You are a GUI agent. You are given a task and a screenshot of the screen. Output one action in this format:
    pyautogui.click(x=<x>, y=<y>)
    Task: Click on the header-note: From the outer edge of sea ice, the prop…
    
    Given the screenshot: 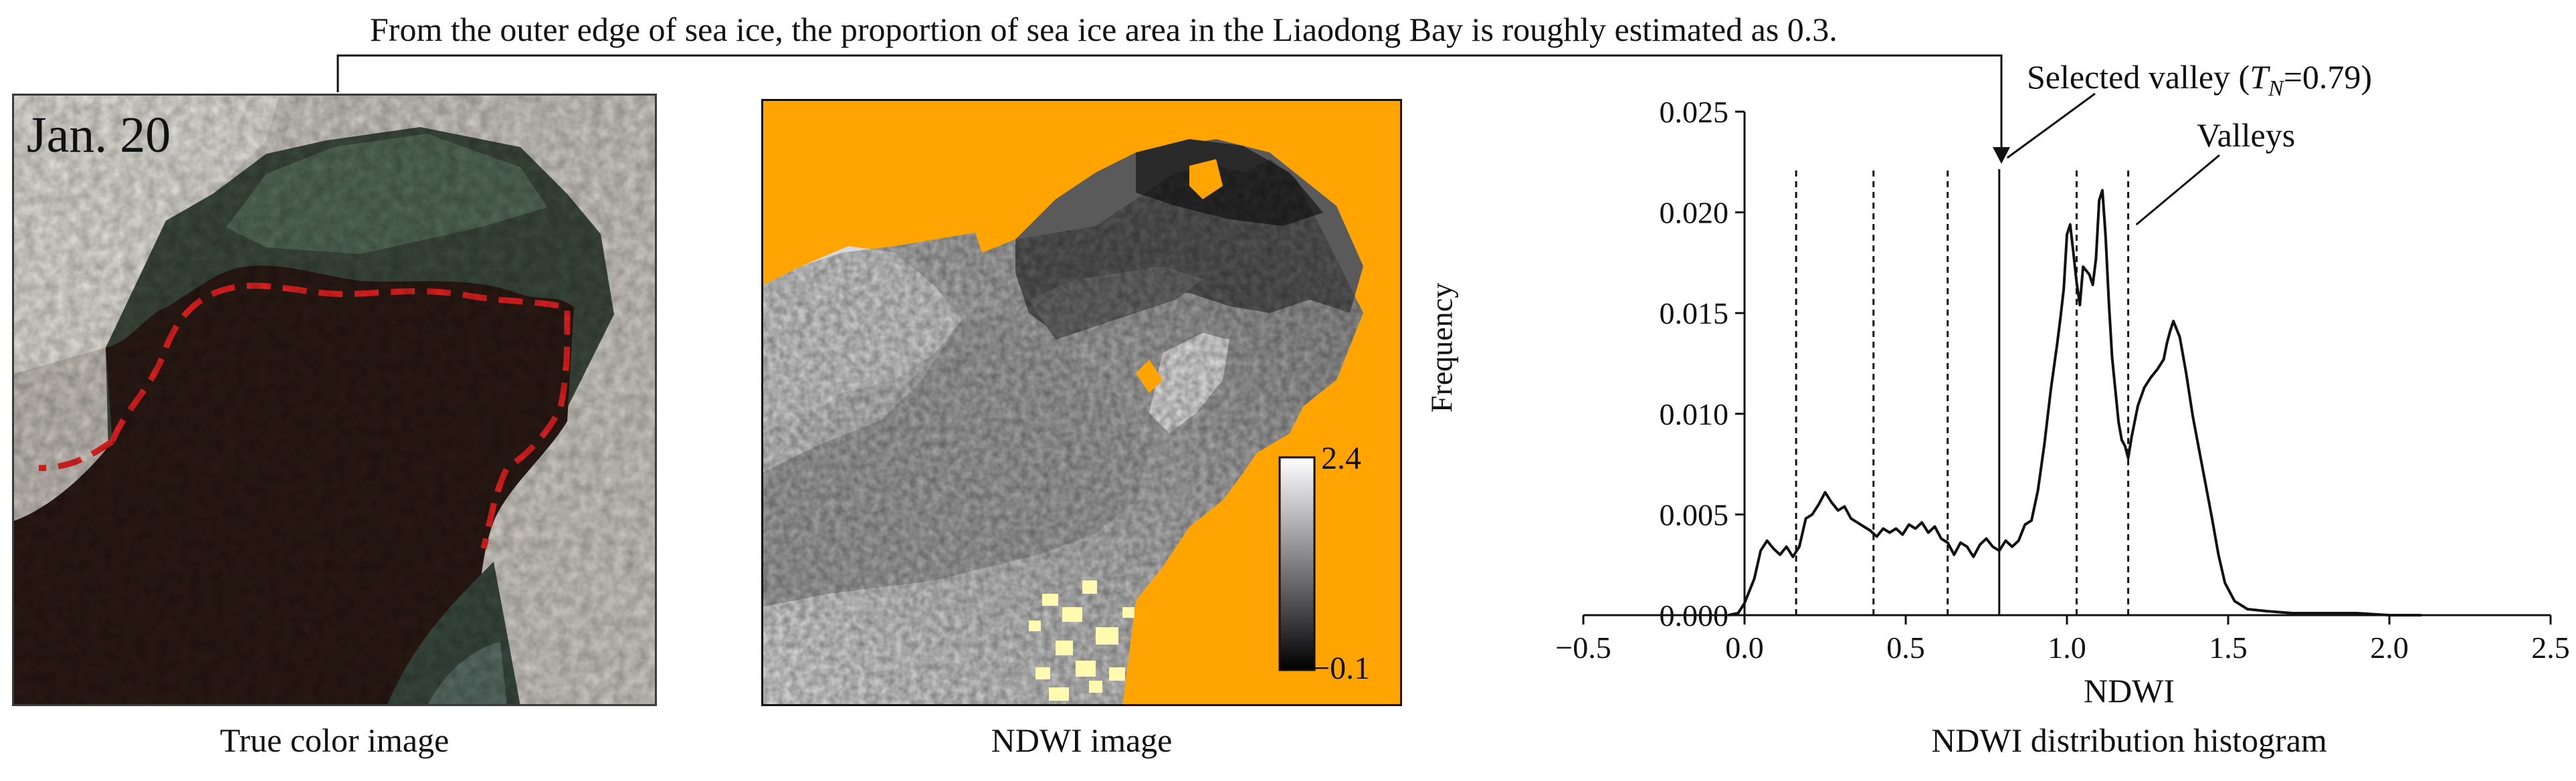 What is the action you would take?
    pyautogui.click(x=1104, y=30)
    